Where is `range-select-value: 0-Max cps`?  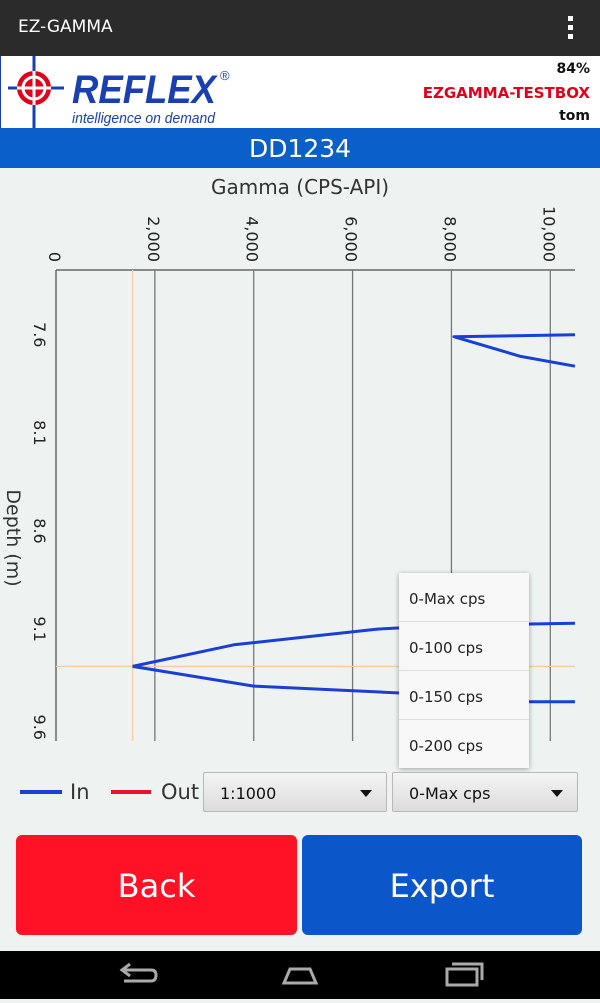
range-select-value: 0-Max cps is located at coordinates (450, 793).